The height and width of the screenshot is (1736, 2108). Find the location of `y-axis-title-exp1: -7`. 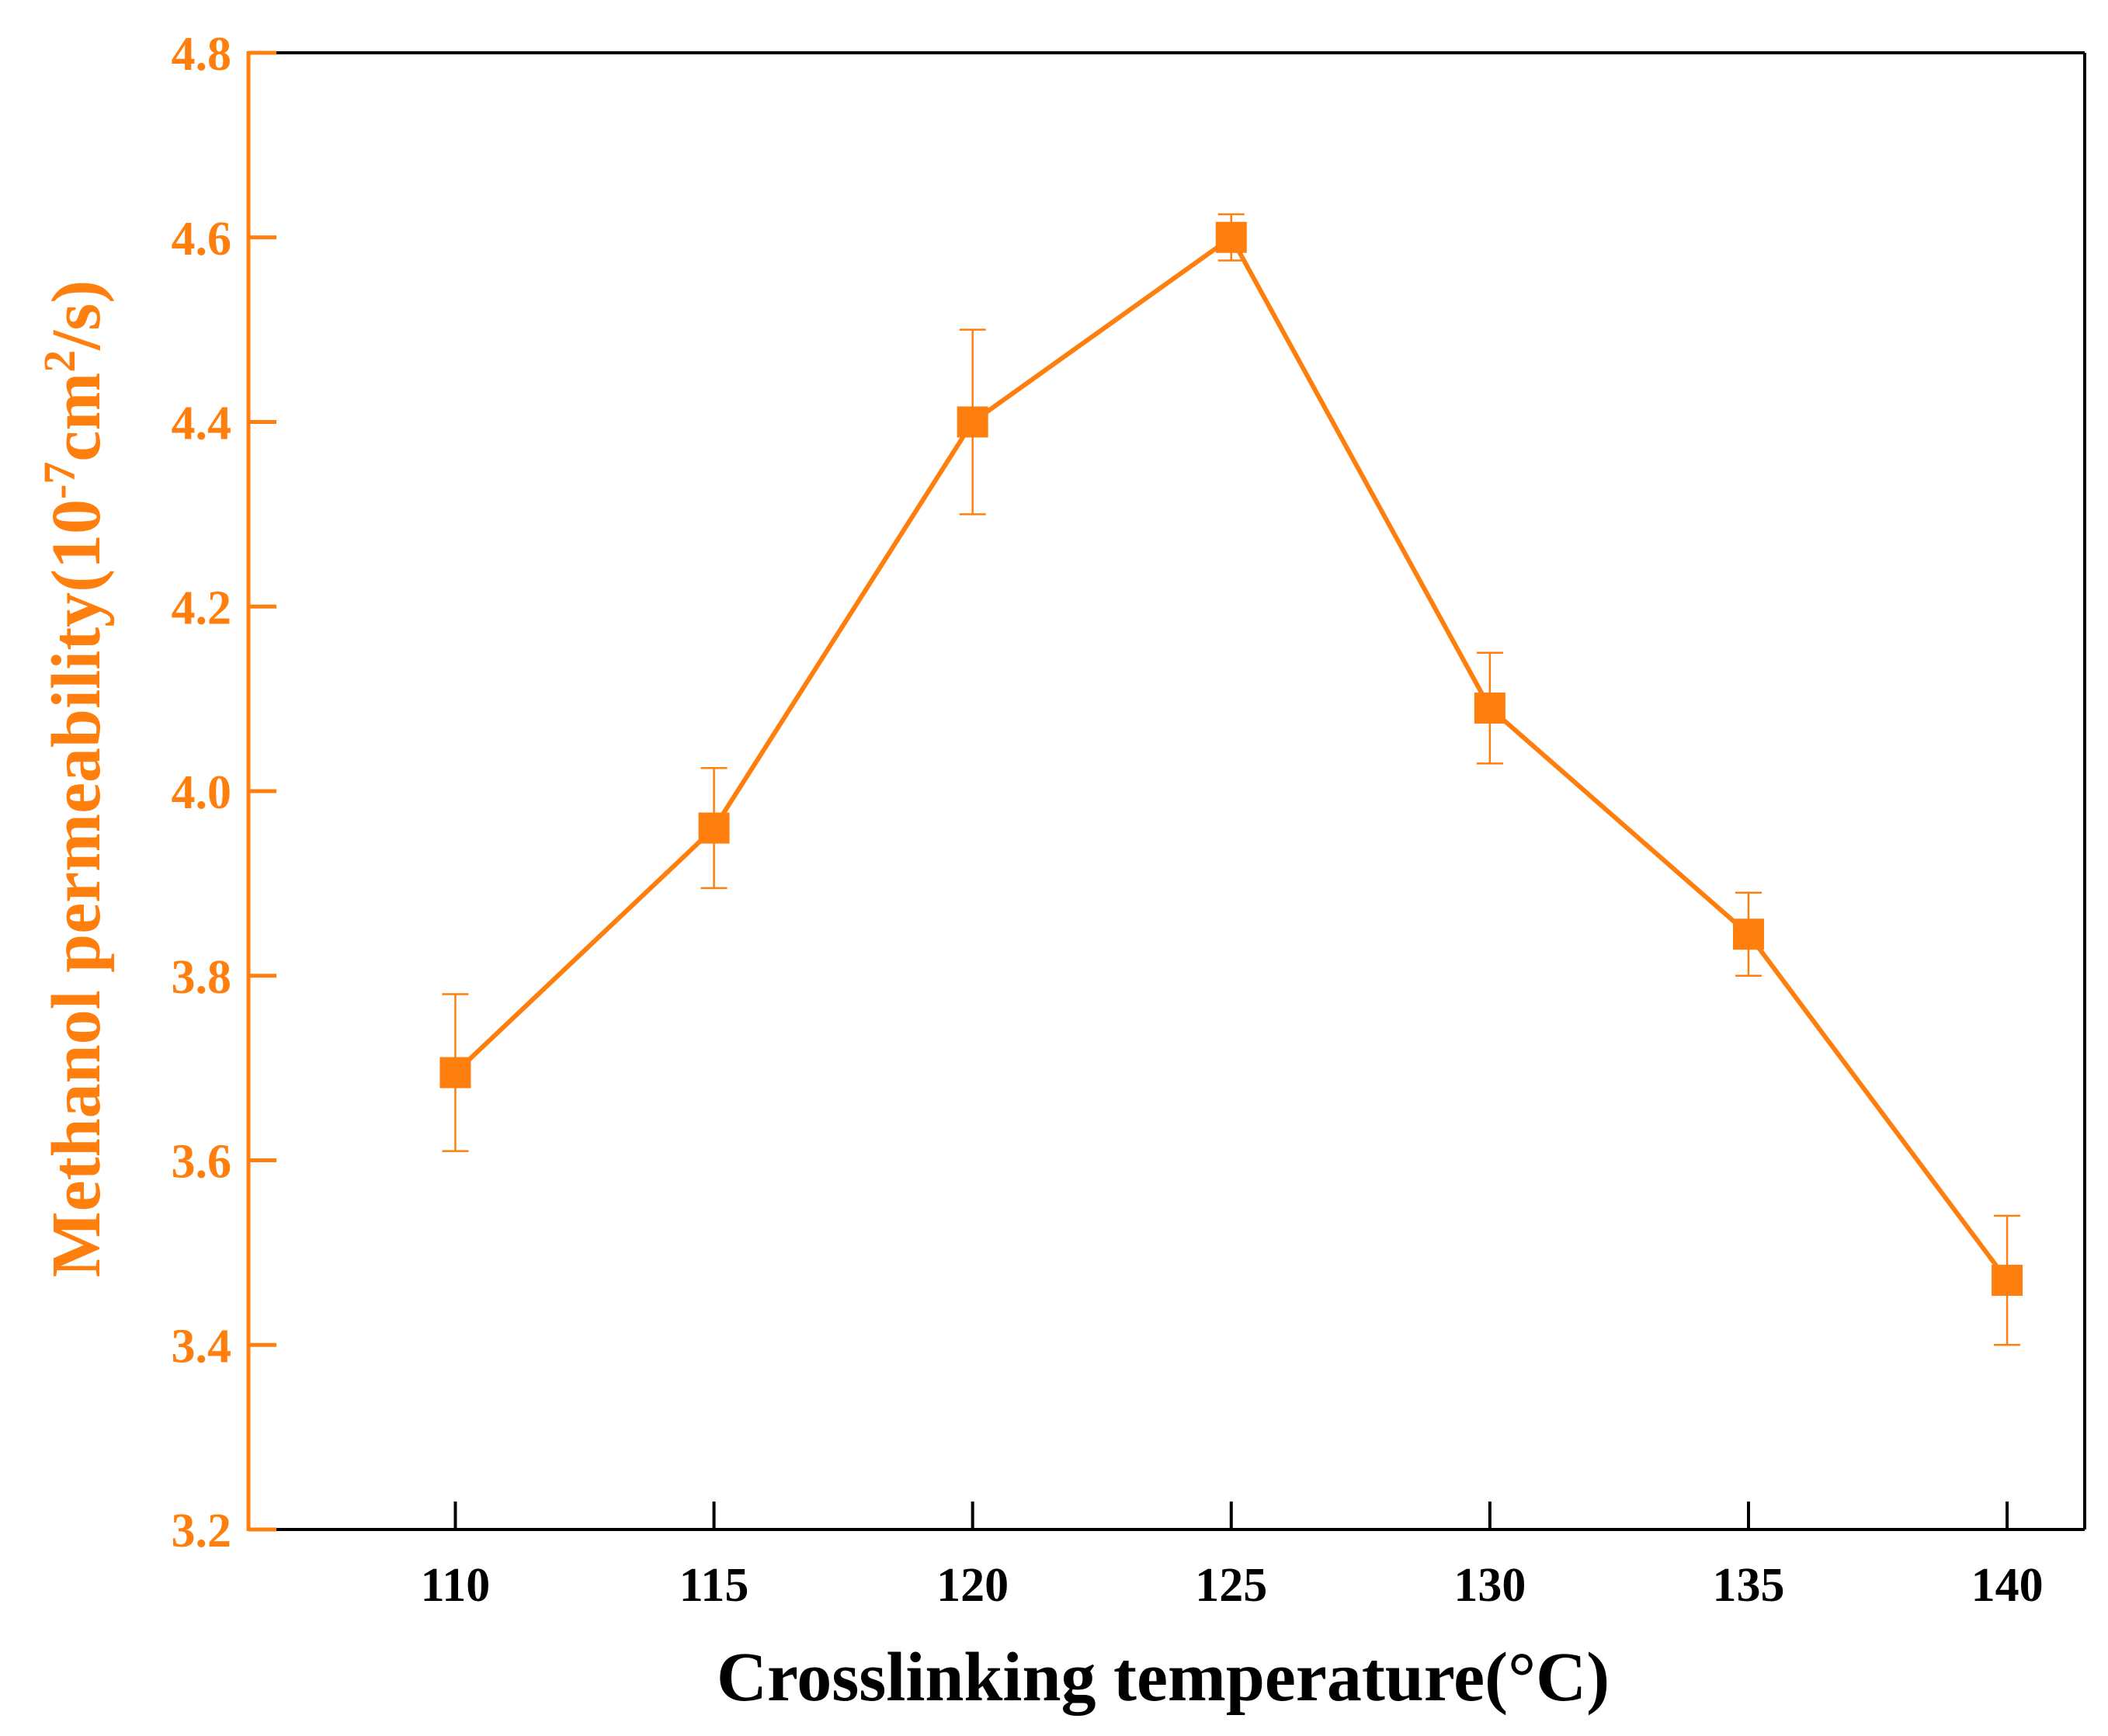

y-axis-title-exp1: -7 is located at coordinates (59, 480).